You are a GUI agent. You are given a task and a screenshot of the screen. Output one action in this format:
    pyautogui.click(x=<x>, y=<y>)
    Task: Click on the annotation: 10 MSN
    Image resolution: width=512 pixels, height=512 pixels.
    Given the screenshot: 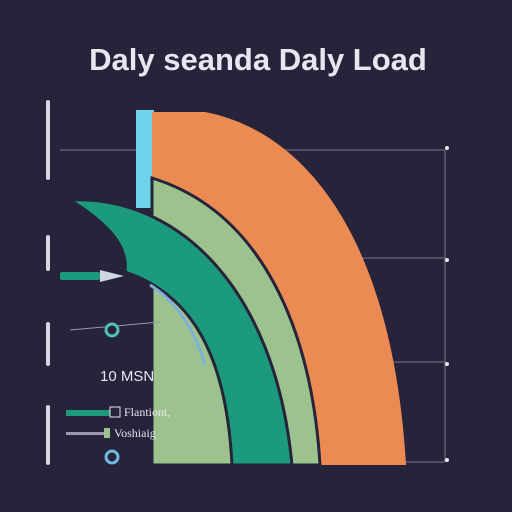 What is the action you would take?
    pyautogui.click(x=127, y=376)
    